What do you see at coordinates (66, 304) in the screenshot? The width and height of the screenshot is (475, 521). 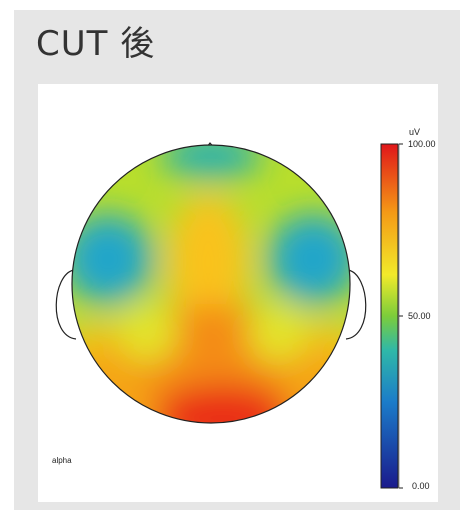 I see `left-ear-outline` at bounding box center [66, 304].